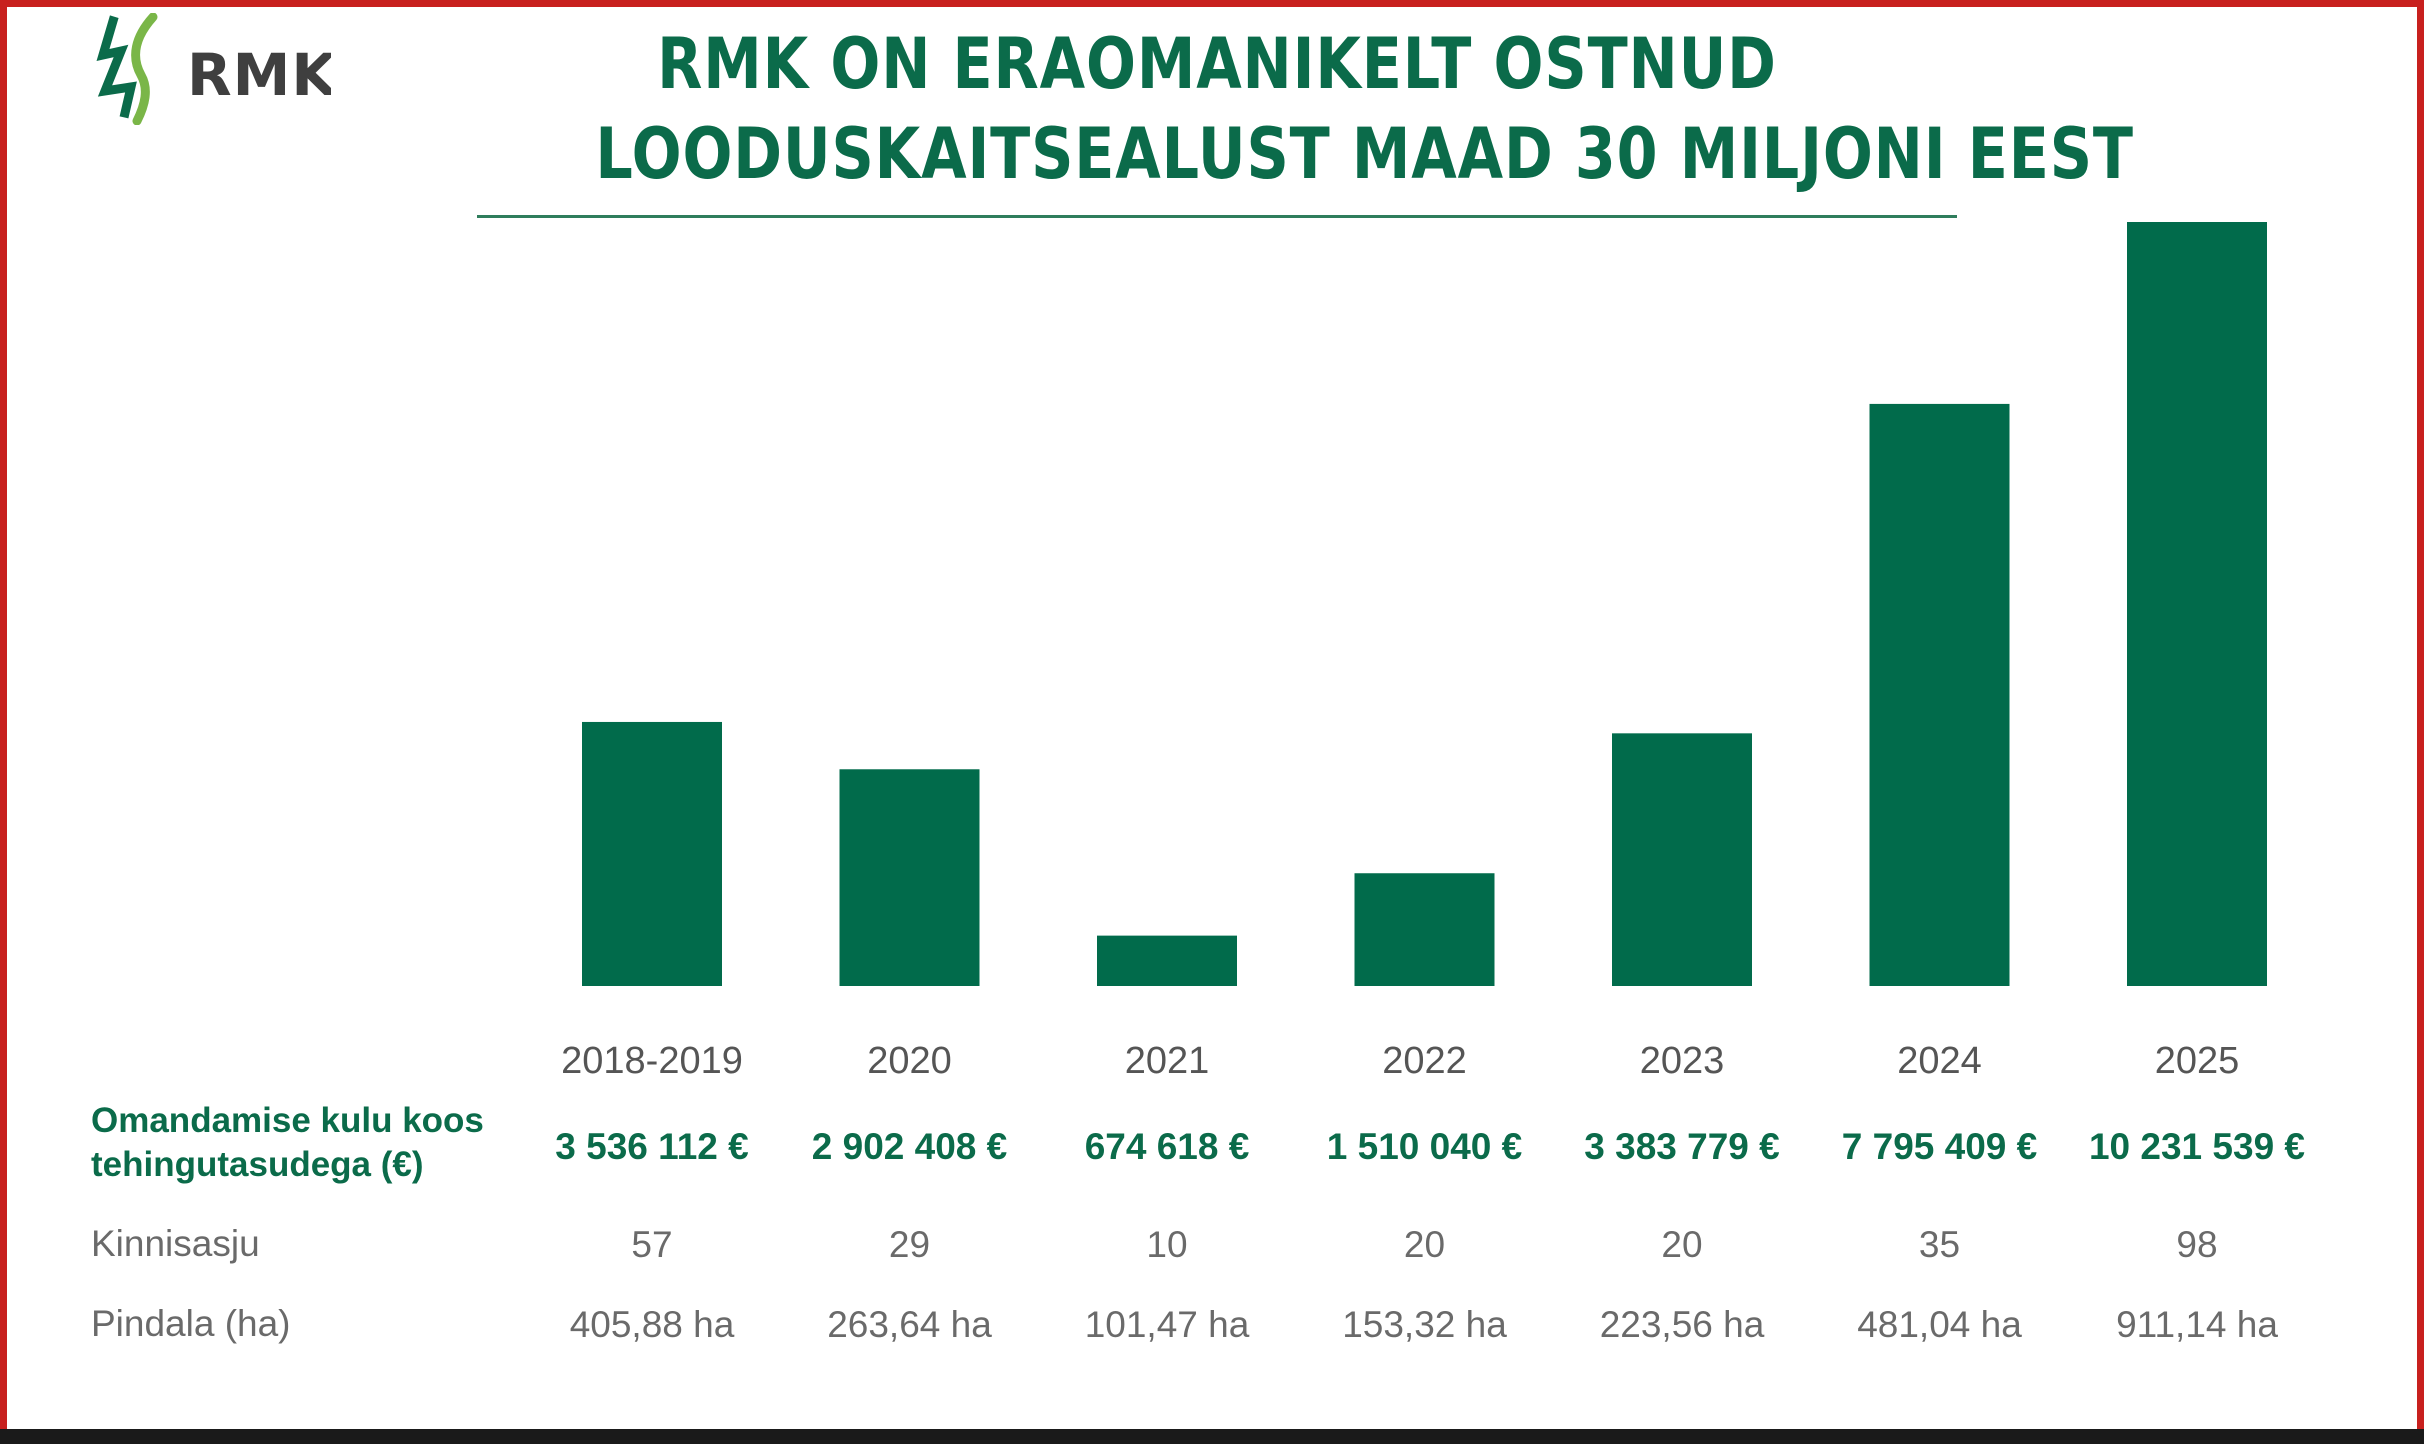 Image resolution: width=2424 pixels, height=1444 pixels. Describe the element at coordinates (1167, 960) in the screenshot. I see `bar-2021` at that location.